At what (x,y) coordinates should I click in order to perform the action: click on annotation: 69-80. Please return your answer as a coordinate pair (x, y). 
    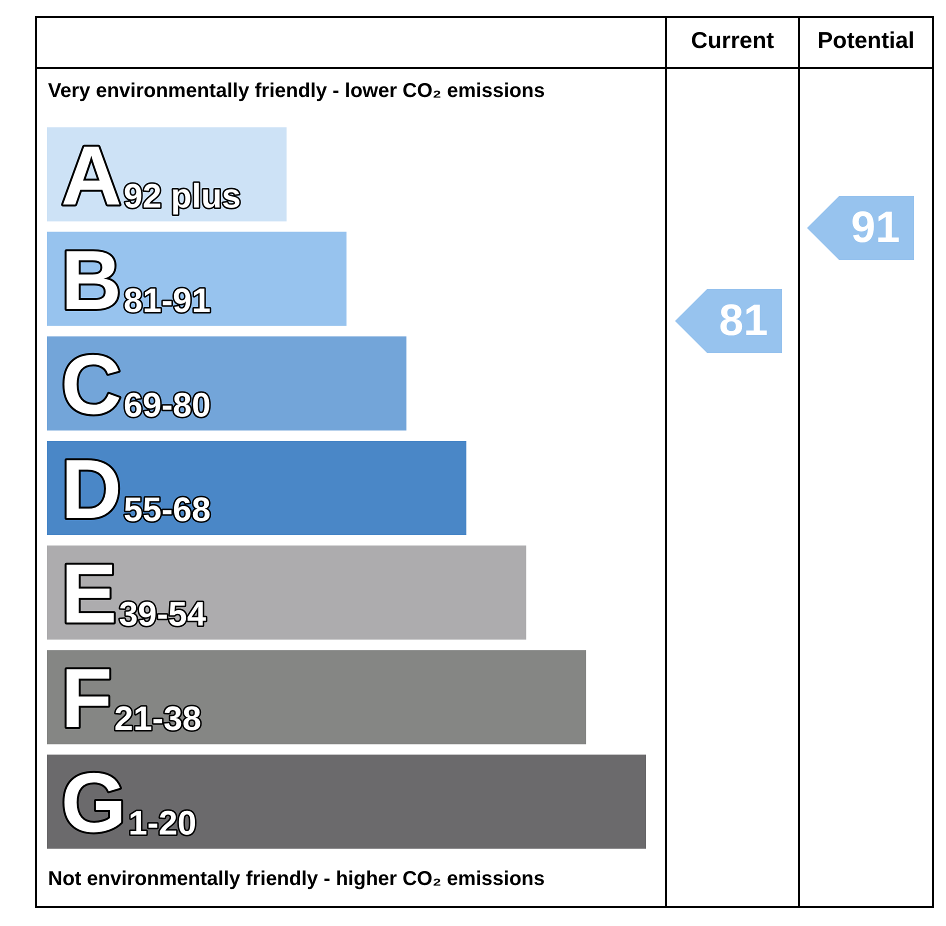
    Looking at the image, I should click on (167, 405).